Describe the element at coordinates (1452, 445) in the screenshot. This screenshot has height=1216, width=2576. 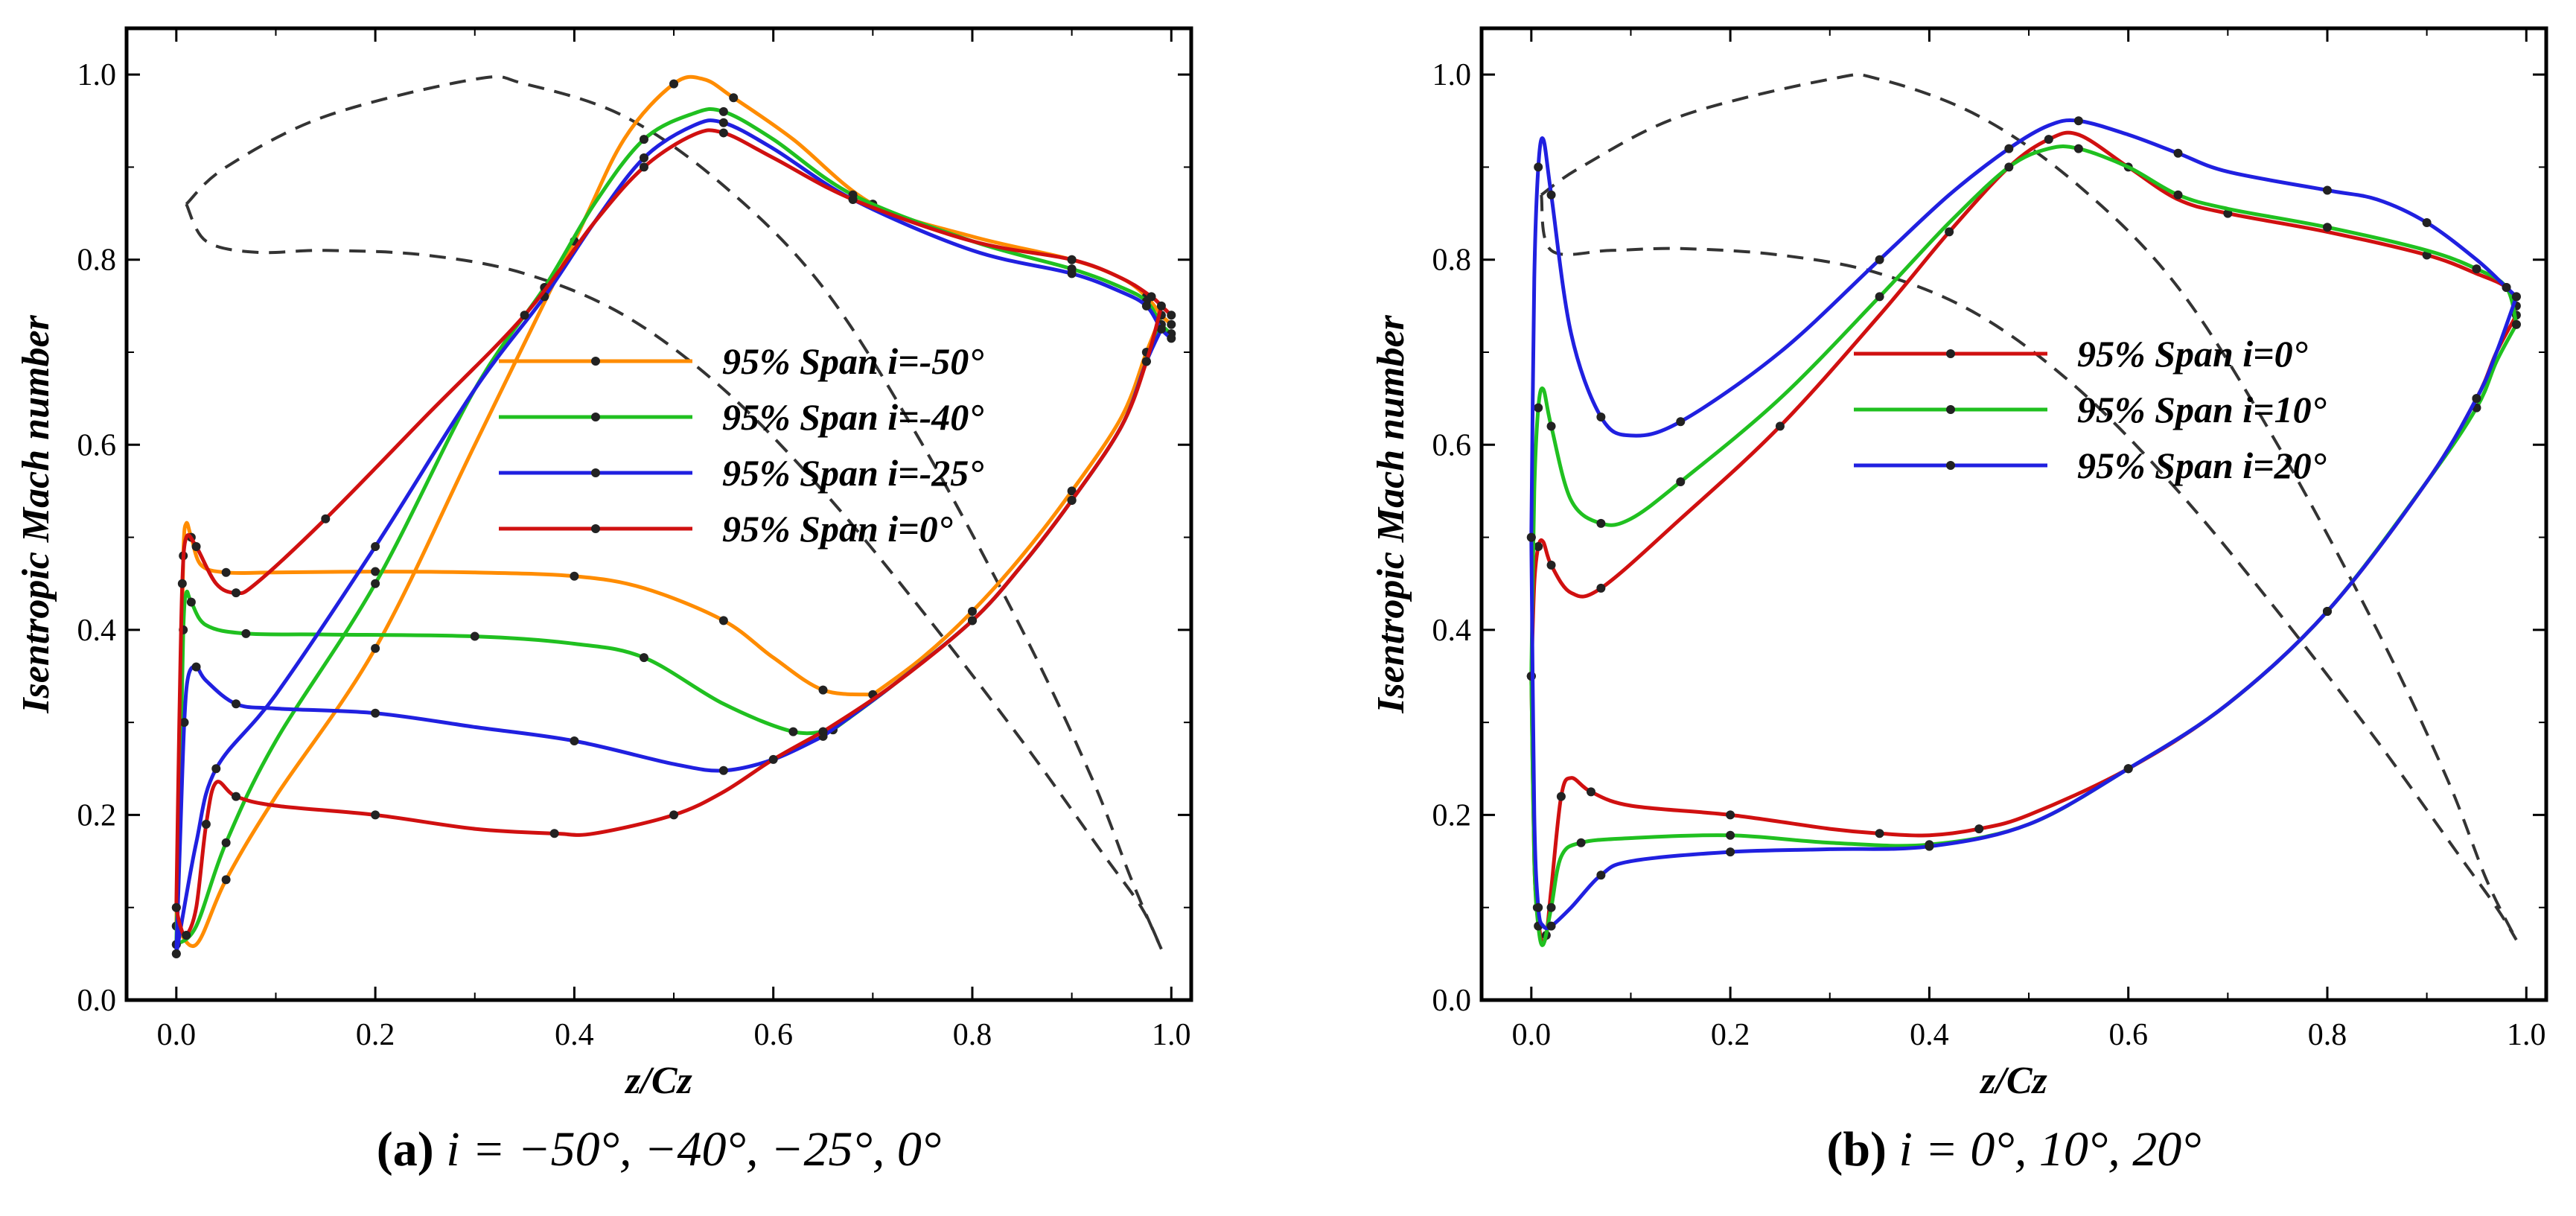
I see `y-tick-label: 0.6` at that location.